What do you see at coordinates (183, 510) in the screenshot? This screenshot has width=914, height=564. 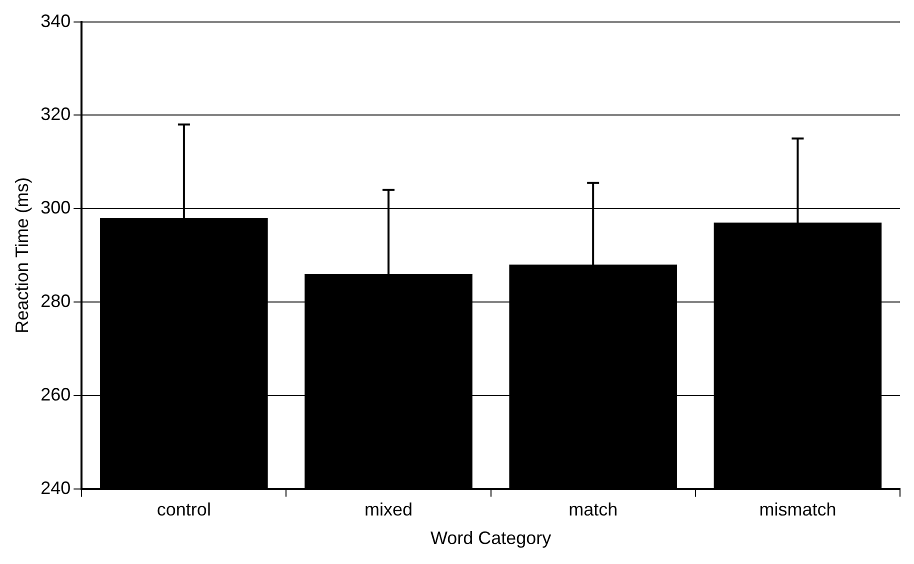 I see `x-tick-label: control` at bounding box center [183, 510].